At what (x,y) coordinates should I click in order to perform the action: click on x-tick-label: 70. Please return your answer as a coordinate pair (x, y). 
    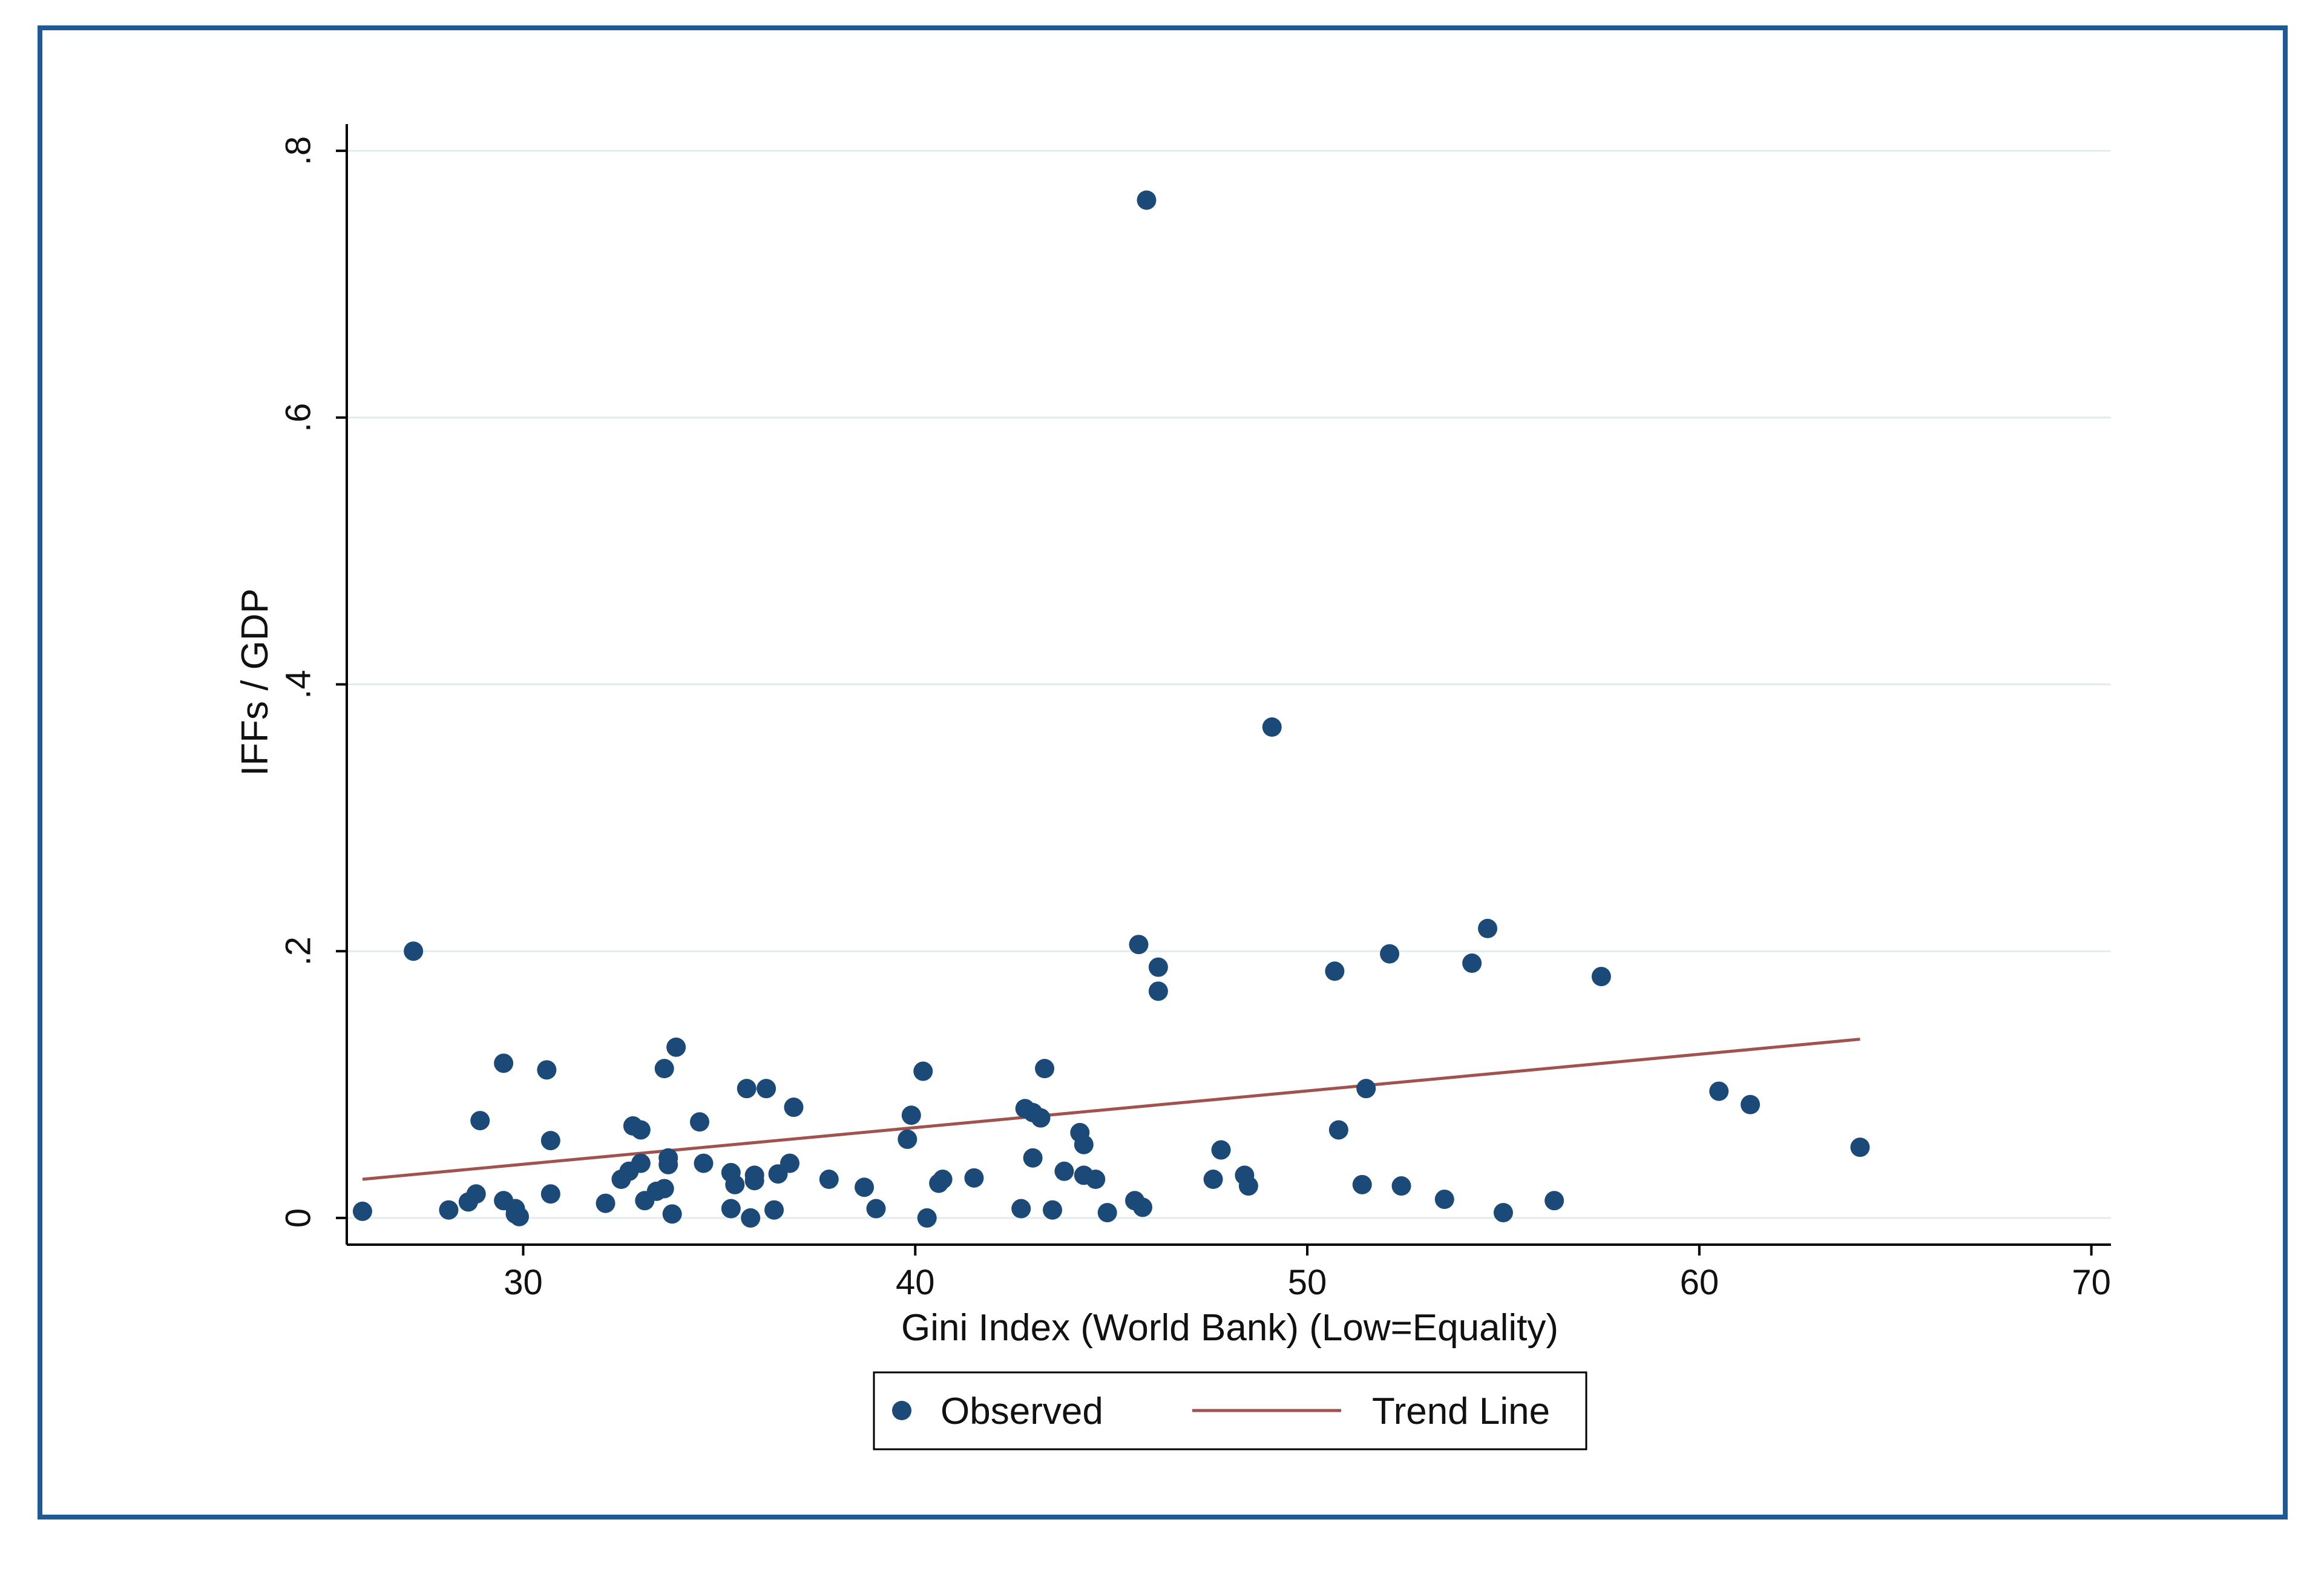
    Looking at the image, I should click on (2091, 1282).